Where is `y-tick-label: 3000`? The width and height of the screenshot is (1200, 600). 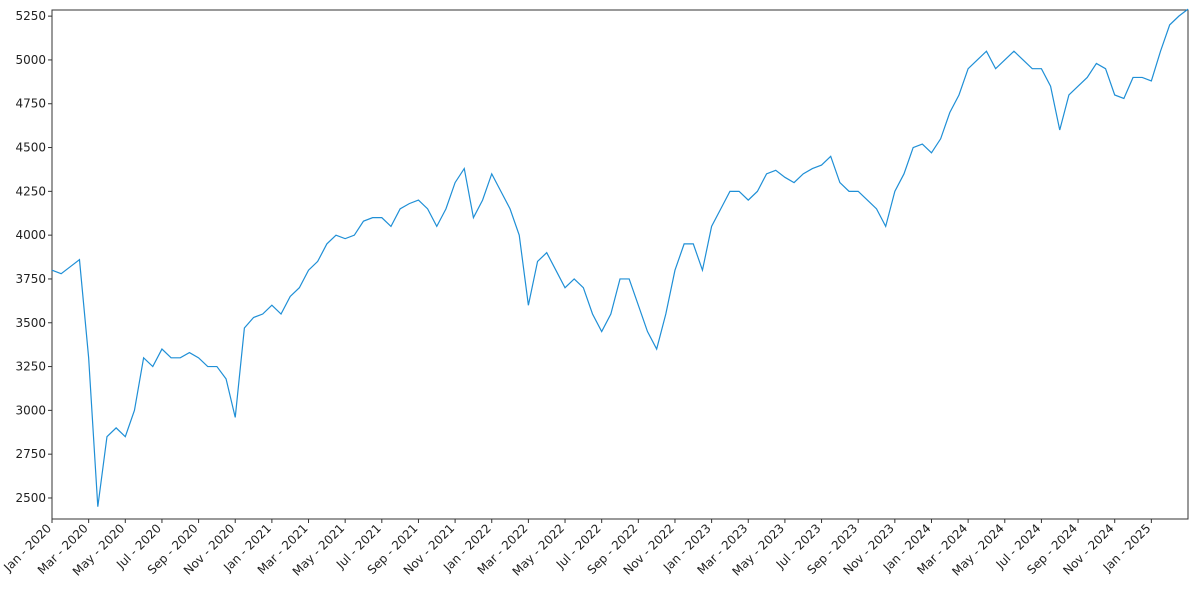
y-tick-label: 3000 is located at coordinates (30, 410).